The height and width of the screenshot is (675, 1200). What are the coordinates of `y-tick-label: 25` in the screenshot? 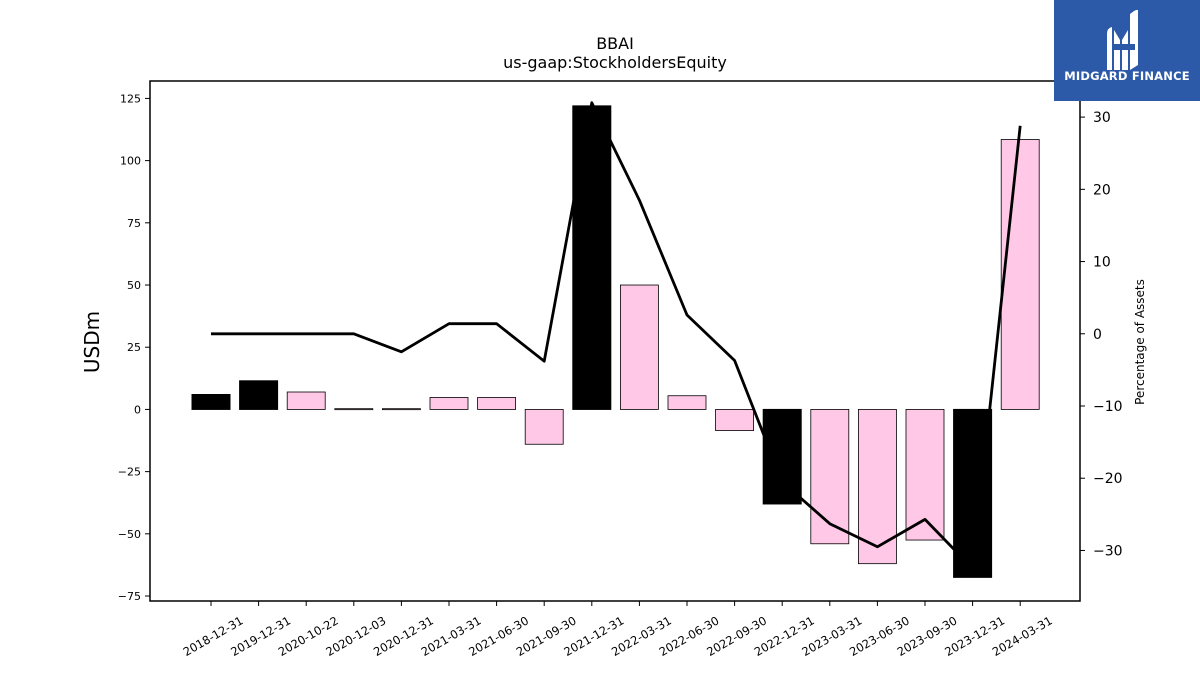 It's located at (134, 347).